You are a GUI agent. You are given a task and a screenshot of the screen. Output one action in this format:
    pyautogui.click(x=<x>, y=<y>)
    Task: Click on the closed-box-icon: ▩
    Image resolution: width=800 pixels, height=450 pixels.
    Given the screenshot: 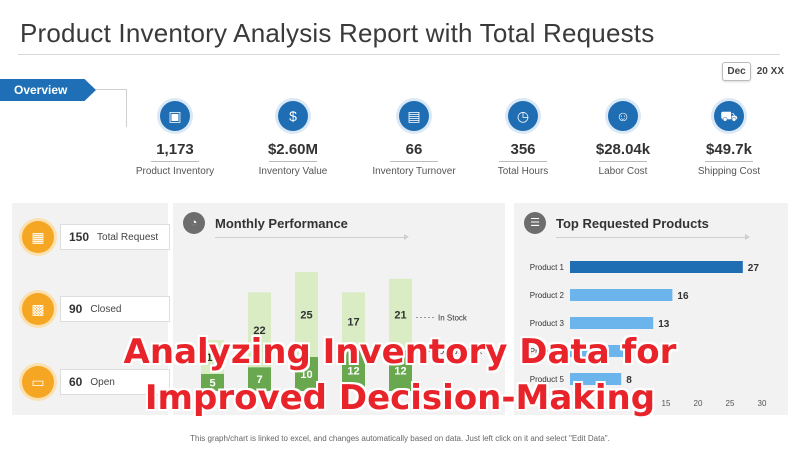 What is the action you would take?
    pyautogui.click(x=38, y=309)
    